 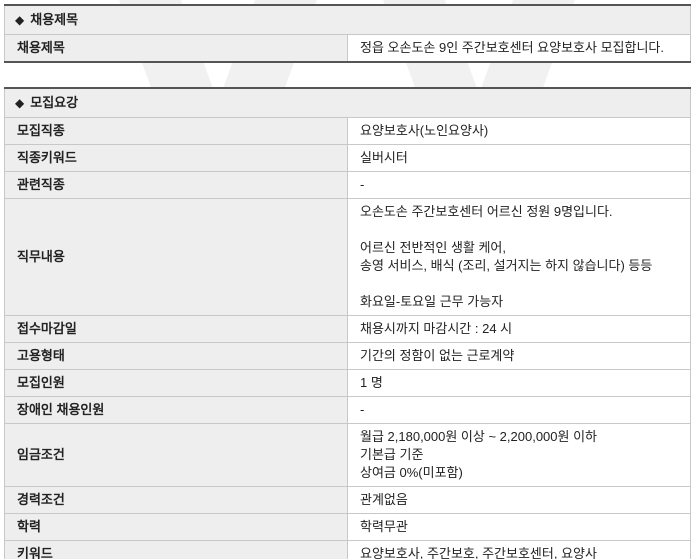 What do you see at coordinates (176, 329) in the screenshot?
I see `field-label: 접수마감일` at bounding box center [176, 329].